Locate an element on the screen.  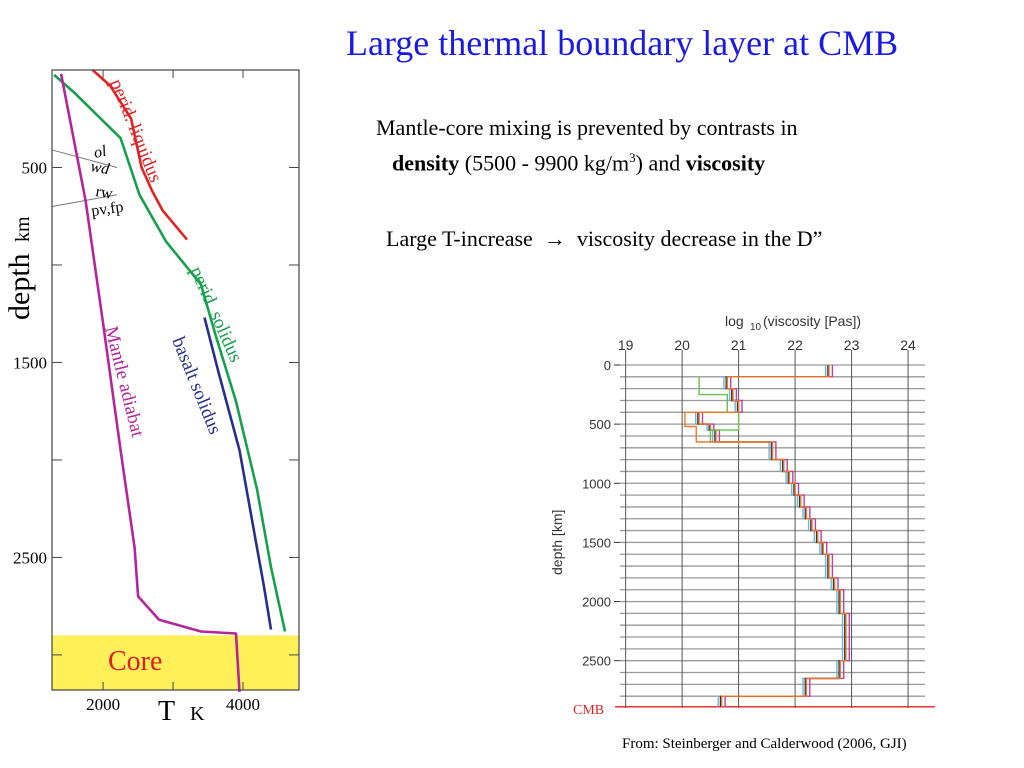
phase-pv-fp-label: pv,fp is located at coordinates (107, 209).